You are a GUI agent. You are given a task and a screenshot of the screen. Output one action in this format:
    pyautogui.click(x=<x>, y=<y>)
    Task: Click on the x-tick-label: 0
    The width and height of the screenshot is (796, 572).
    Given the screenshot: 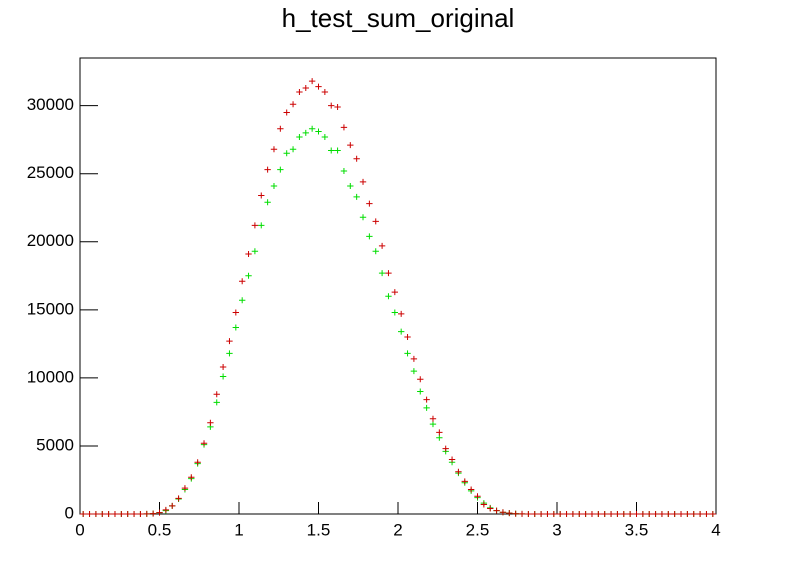 What is the action you would take?
    pyautogui.click(x=79, y=529)
    